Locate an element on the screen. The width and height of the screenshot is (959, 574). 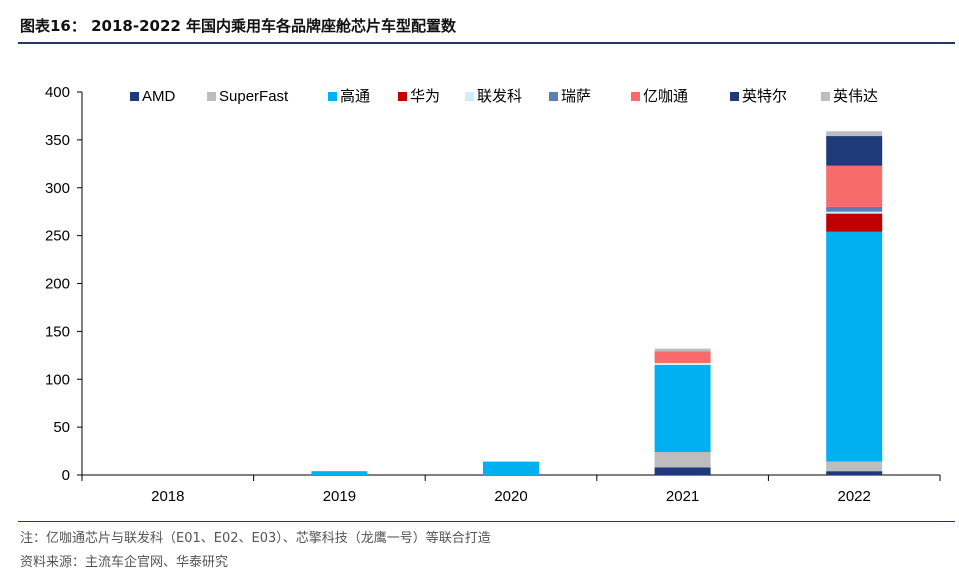
legend-label: 联发科 is located at coordinates (499, 96).